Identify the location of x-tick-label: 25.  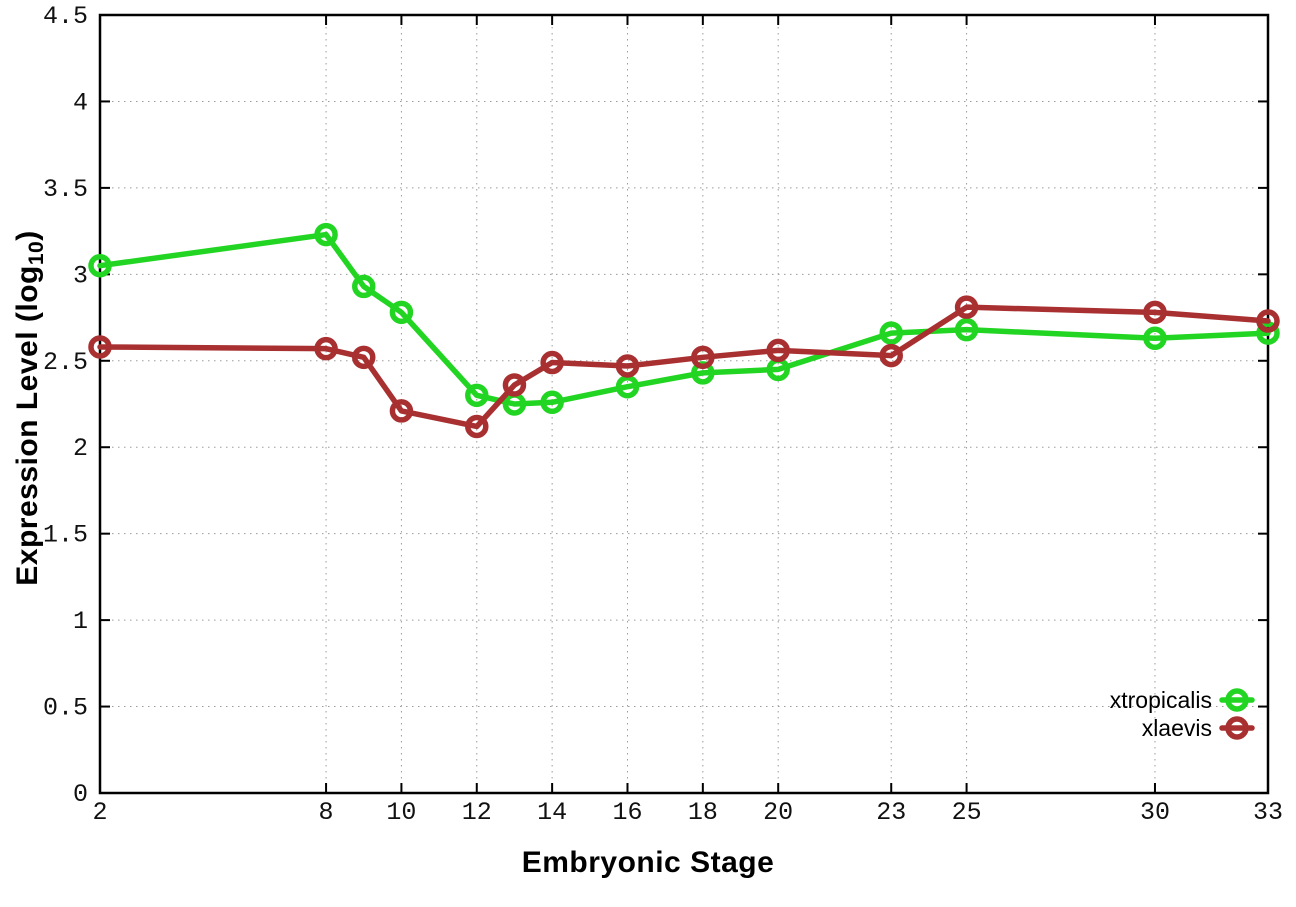
(967, 812).